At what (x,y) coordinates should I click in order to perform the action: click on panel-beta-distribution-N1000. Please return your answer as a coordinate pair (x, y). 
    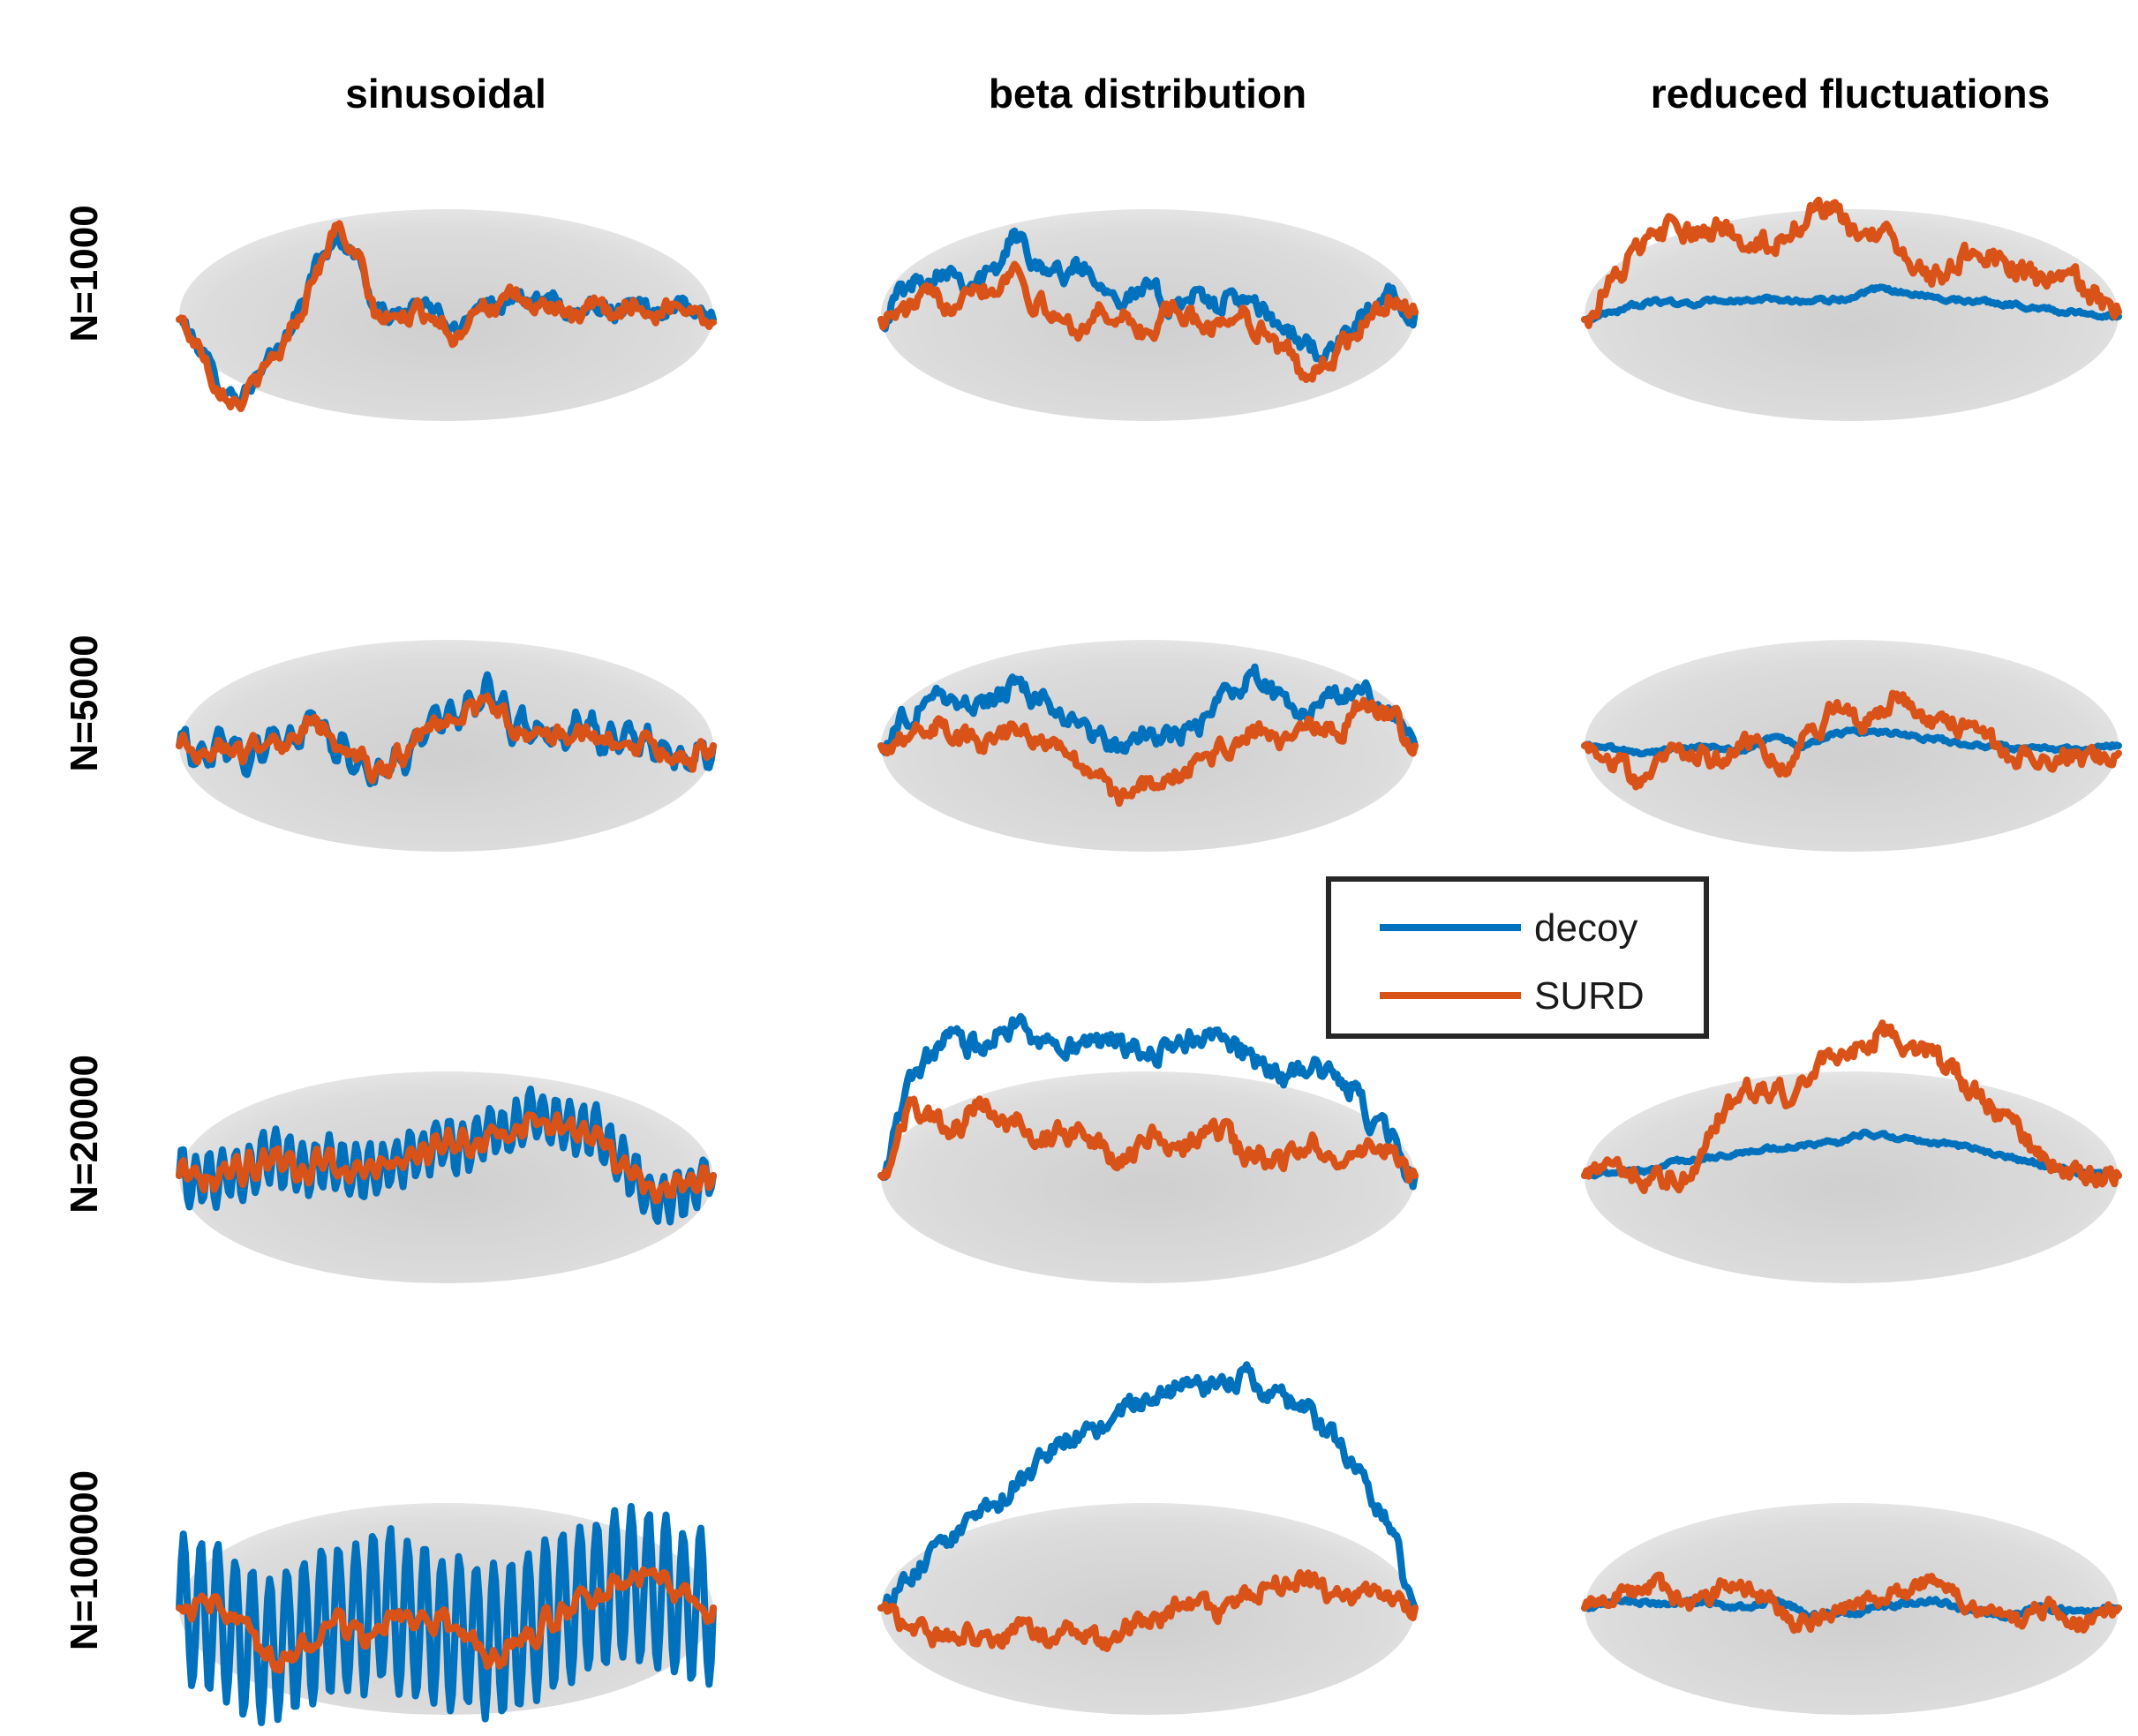
    Looking at the image, I should click on (1148, 315).